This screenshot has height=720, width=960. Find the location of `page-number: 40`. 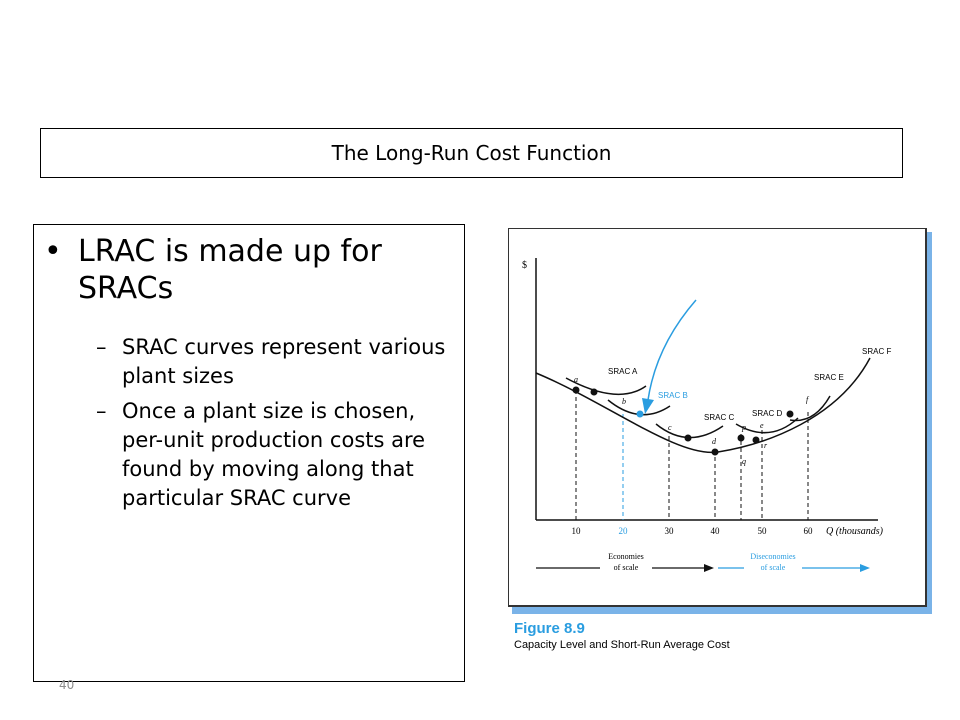

page-number: 40 is located at coordinates (67, 685).